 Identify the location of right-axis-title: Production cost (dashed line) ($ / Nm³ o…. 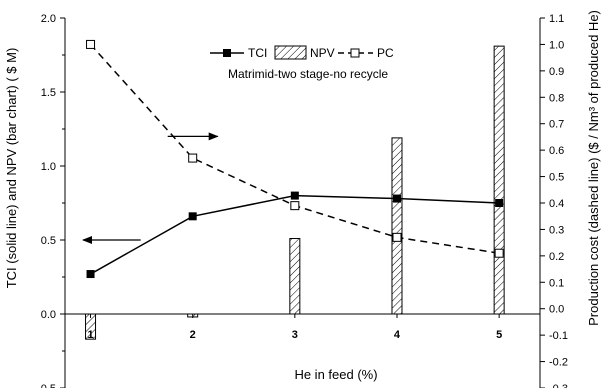
(593, 168).